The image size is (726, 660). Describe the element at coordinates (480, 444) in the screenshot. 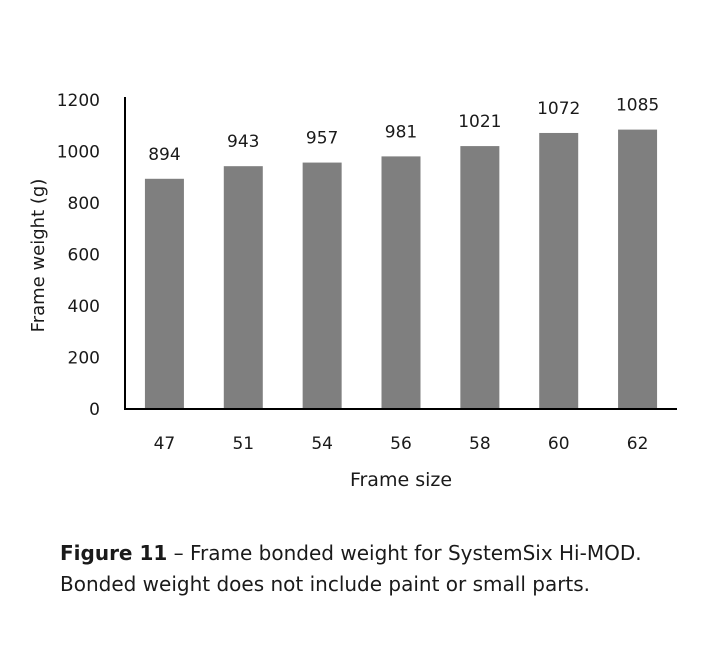

I see `x-tick-label-58: 58` at that location.